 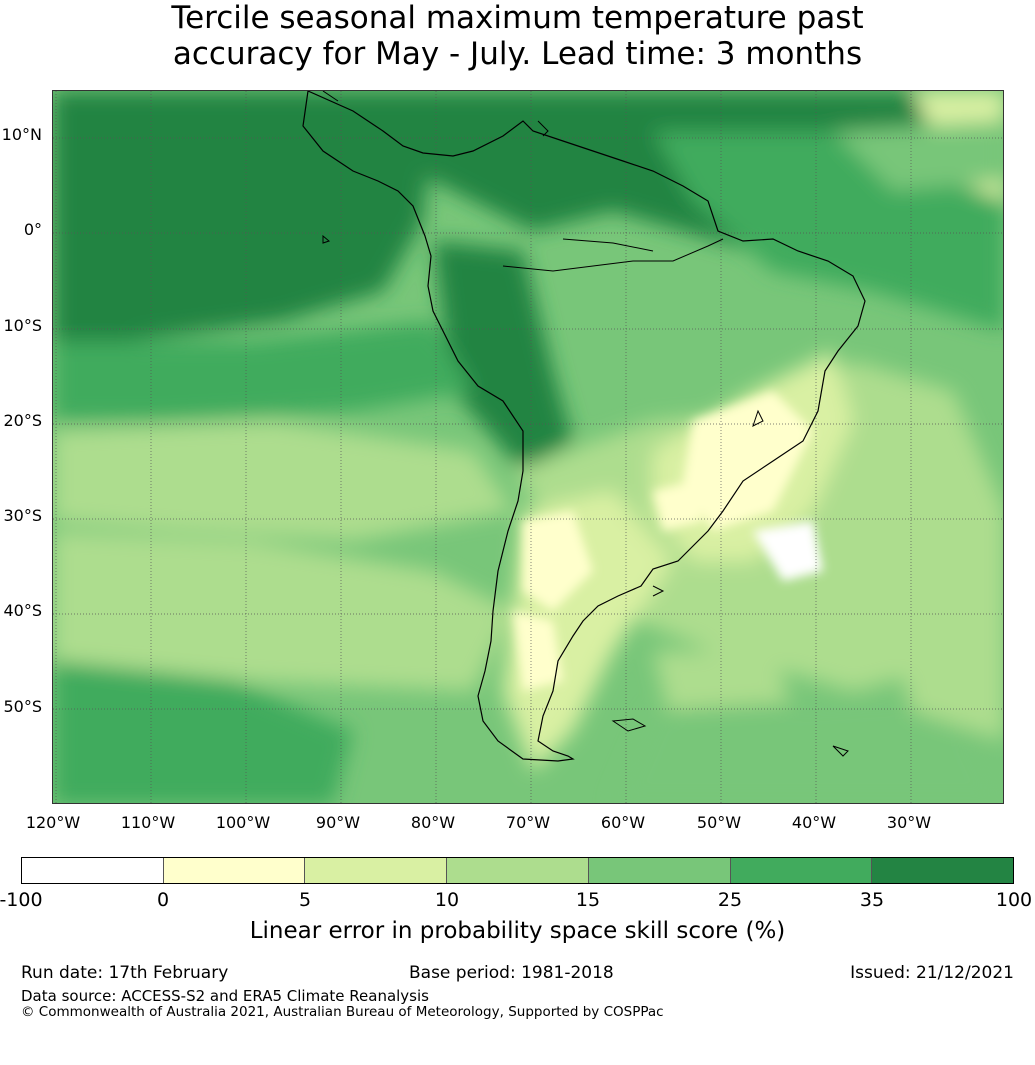 I want to click on colorbar-tick: 15, so click(x=588, y=900).